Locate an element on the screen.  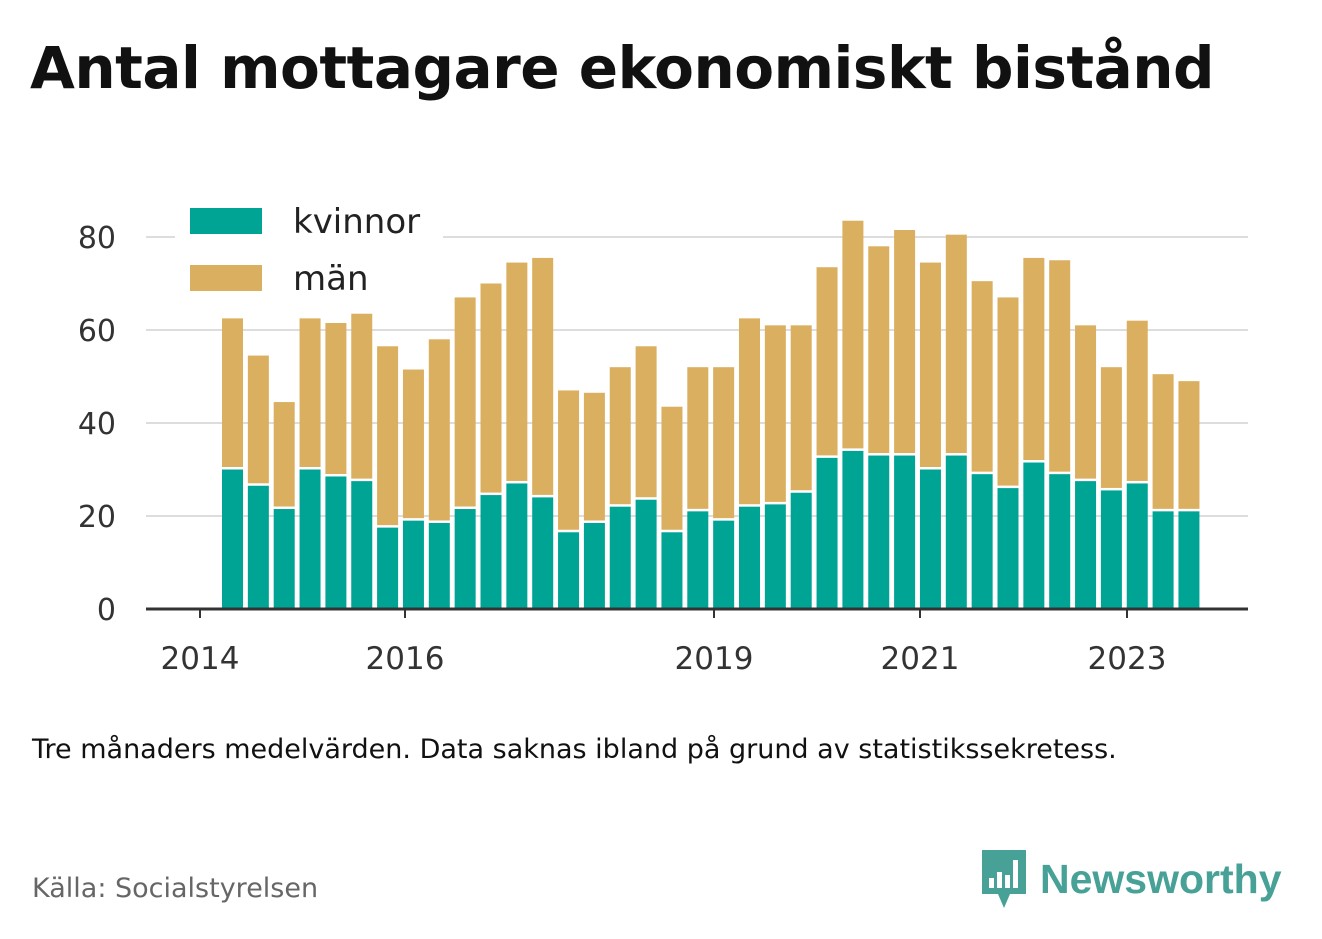
newsworthy-logo-icon is located at coordinates (1004, 879).